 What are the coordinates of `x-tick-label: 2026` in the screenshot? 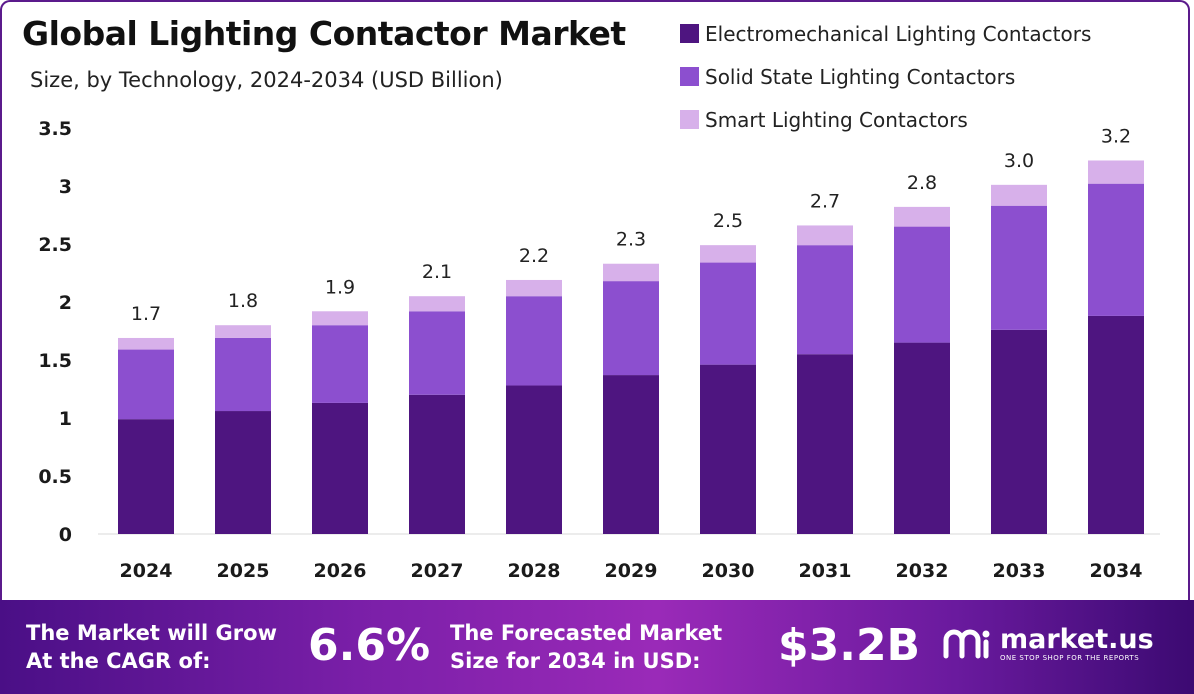 It's located at (340, 571).